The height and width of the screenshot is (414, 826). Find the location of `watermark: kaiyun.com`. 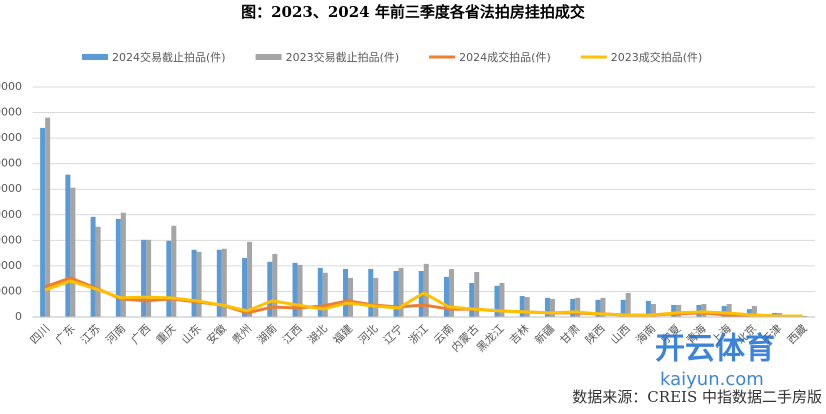

watermark: kaiyun.com is located at coordinates (712, 379).